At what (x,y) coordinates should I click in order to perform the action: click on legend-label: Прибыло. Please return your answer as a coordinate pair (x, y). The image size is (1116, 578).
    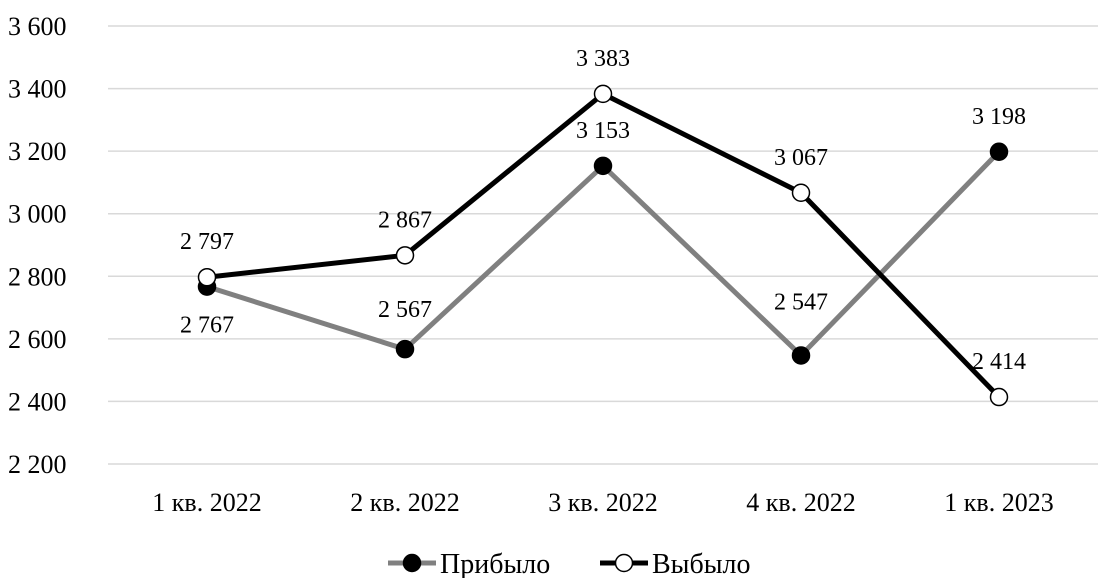
    Looking at the image, I should click on (495, 563).